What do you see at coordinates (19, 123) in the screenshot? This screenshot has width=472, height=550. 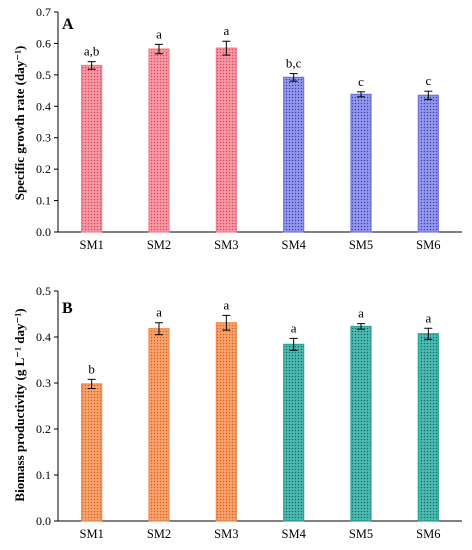 I see `y-axis-title-a: Specific growth rate (day⁻¹)` at bounding box center [19, 123].